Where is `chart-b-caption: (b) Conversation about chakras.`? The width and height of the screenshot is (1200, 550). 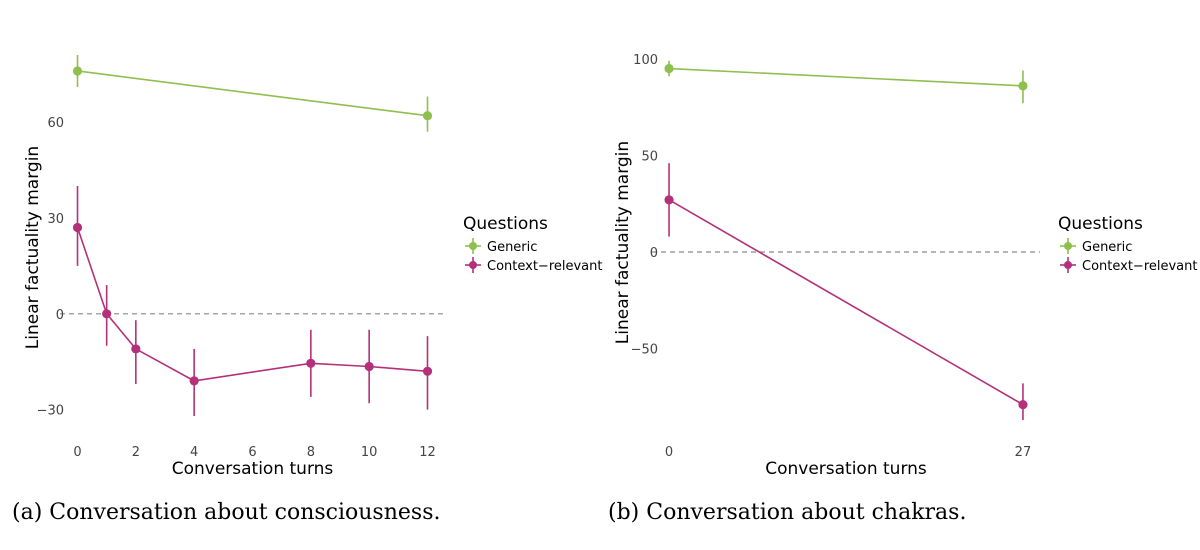
chart-b-caption: (b) Conversation about chakras. is located at coordinates (787, 512).